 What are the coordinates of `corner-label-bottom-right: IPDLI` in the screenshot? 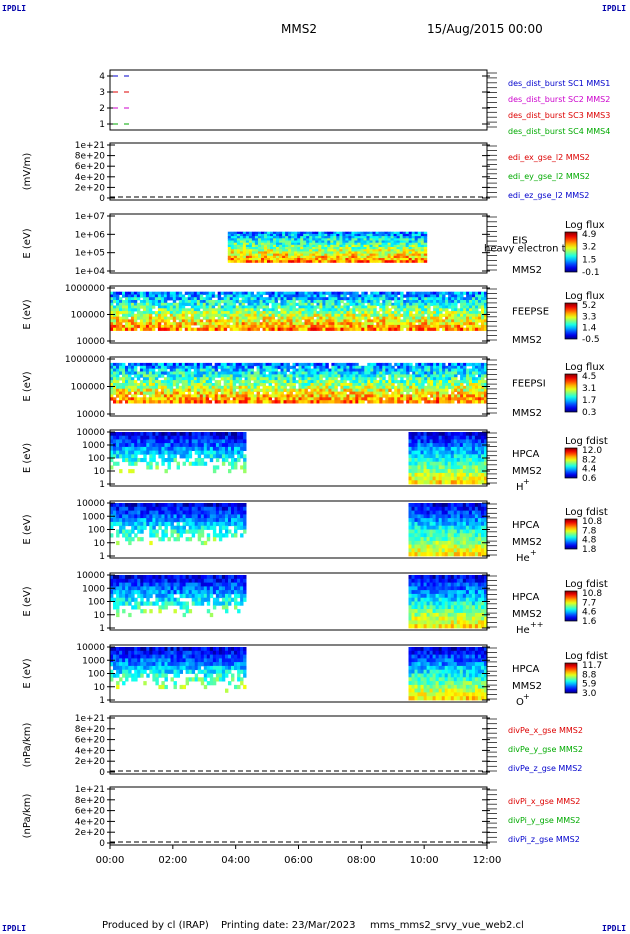 It's located at (614, 928).